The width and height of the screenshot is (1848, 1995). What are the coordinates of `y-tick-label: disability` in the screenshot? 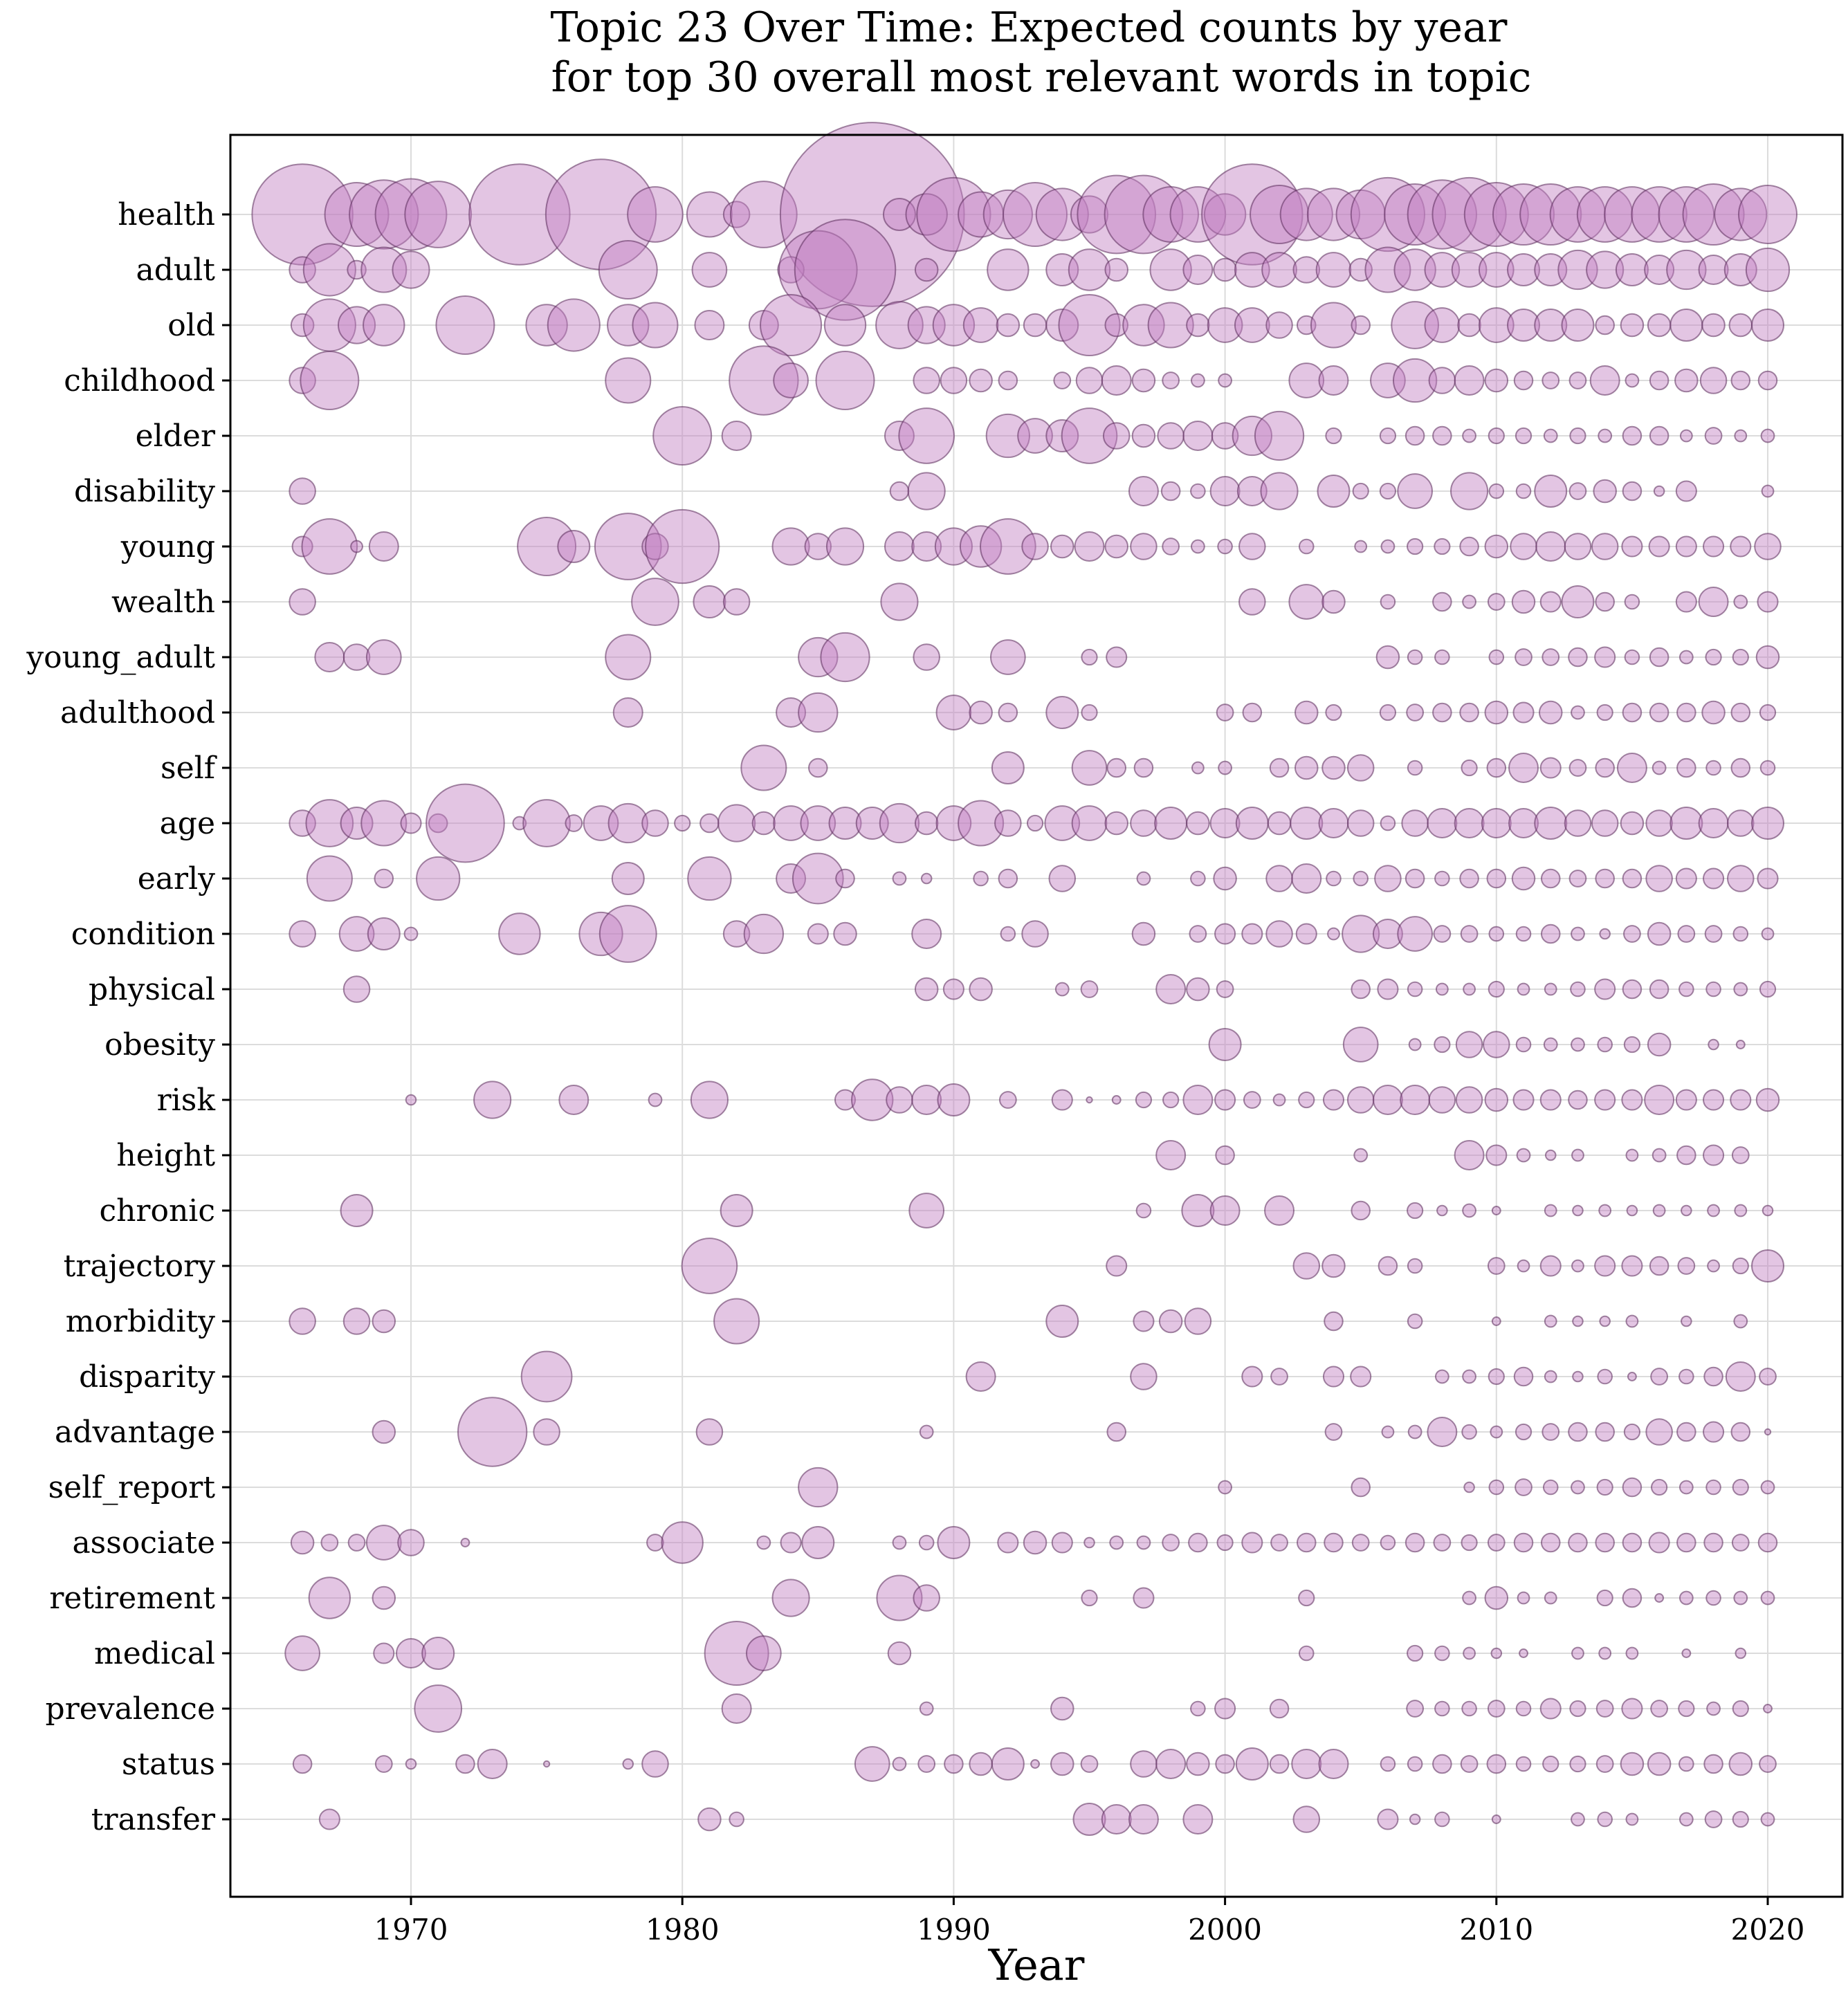 It's located at (144, 492).